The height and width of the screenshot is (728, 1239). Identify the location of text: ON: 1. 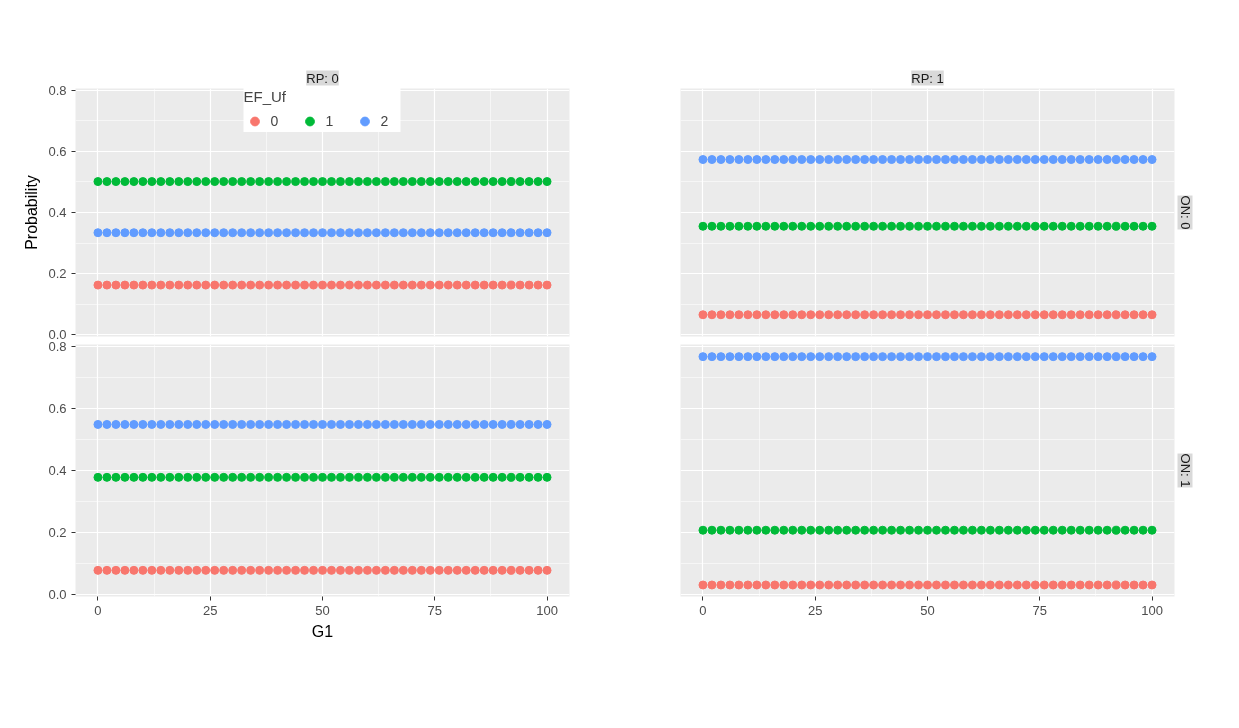
(1185, 470).